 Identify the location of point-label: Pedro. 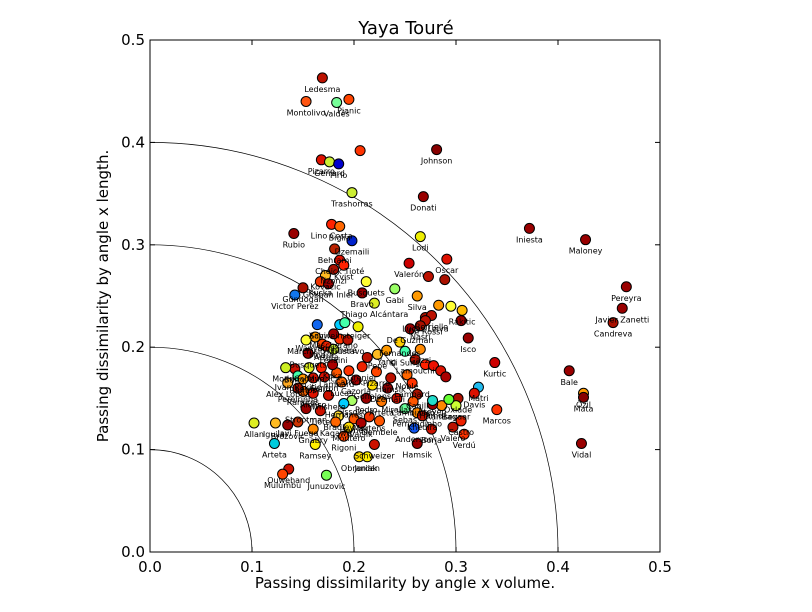
(366, 409).